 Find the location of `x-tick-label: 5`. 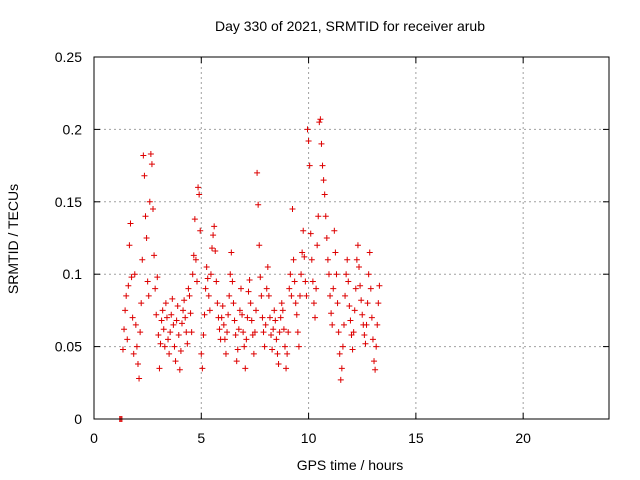

x-tick-label: 5 is located at coordinates (201, 438).